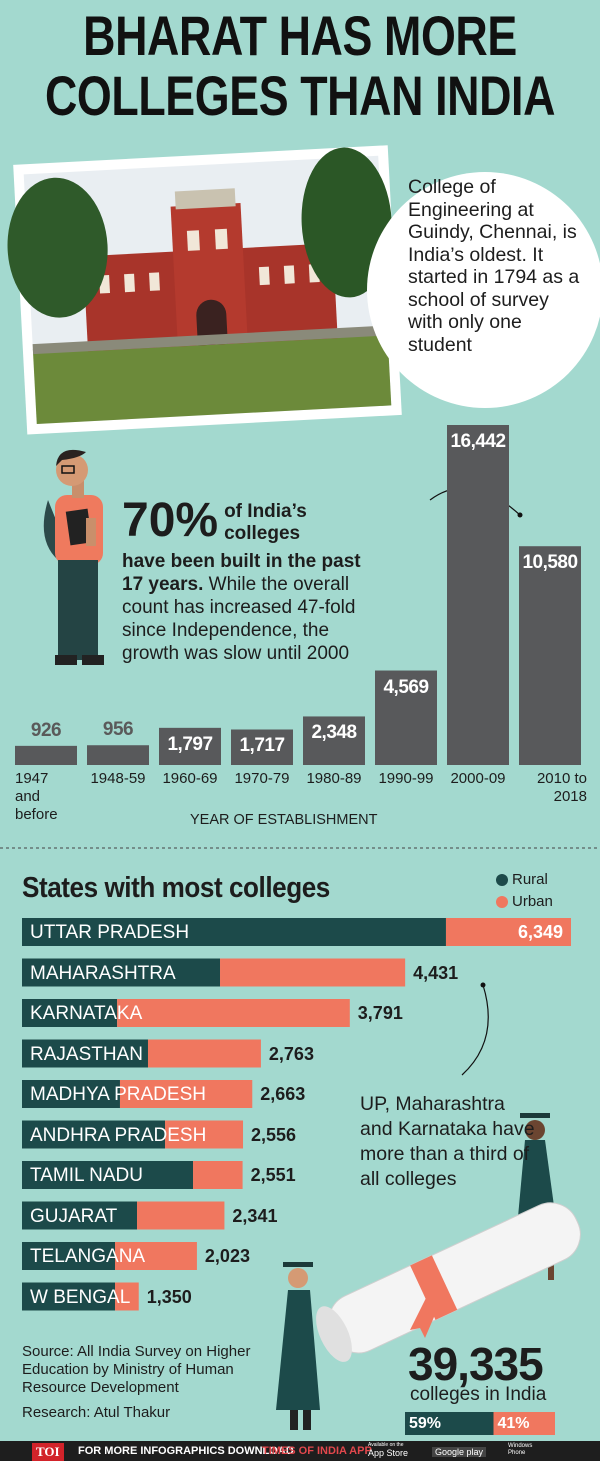 Image resolution: width=600 pixels, height=1461 pixels. I want to click on value-label: 956, so click(118, 730).